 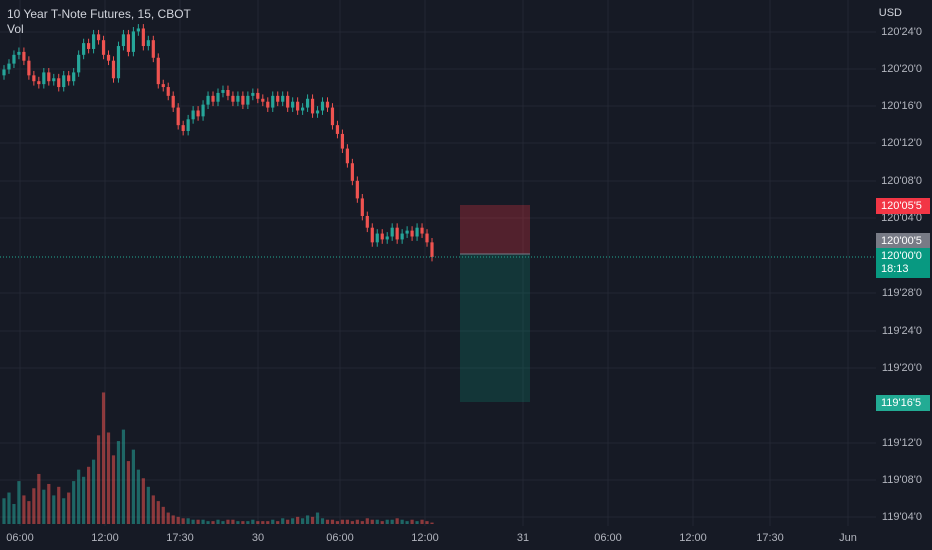 I want to click on take-profit-zone, so click(x=495, y=328).